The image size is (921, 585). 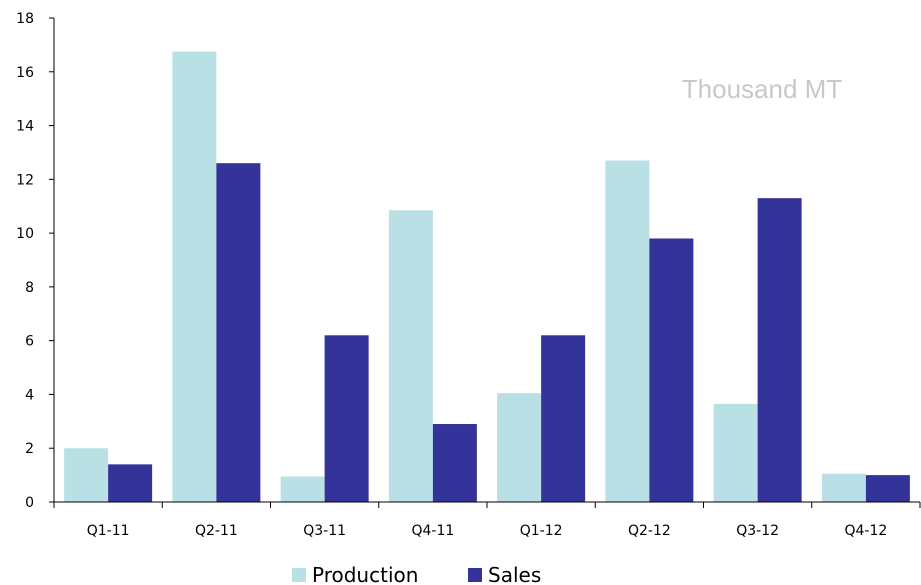 I want to click on y-axis-ticks, so click(x=51, y=260).